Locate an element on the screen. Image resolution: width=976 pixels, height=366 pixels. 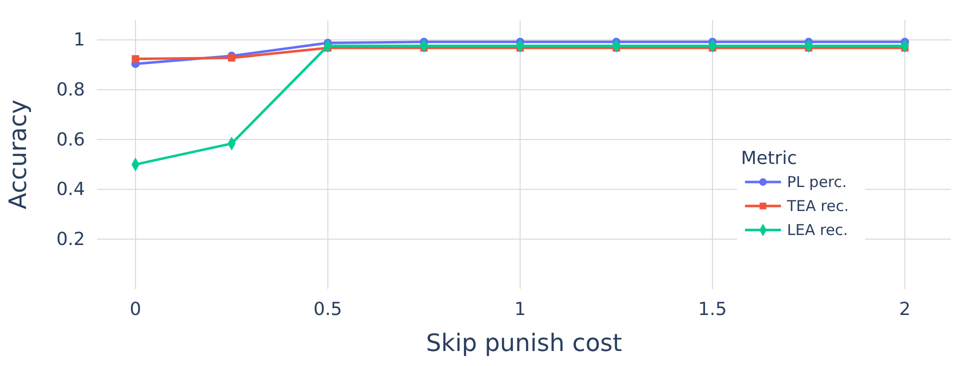
y-tick-label: 0.4 is located at coordinates (70, 189).